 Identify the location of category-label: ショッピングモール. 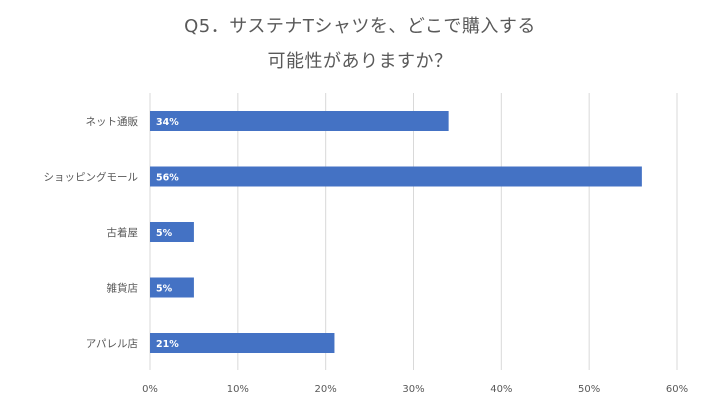
(91, 177).